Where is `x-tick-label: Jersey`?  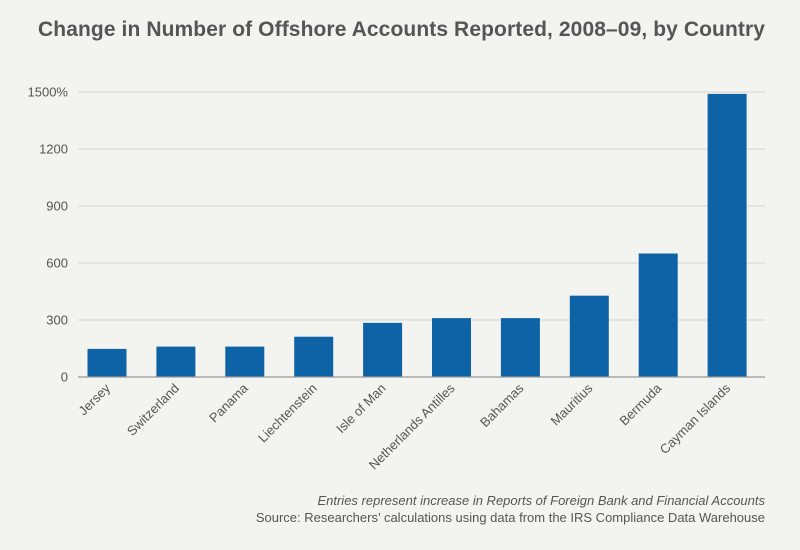
x-tick-label: Jersey is located at coordinates (94, 399).